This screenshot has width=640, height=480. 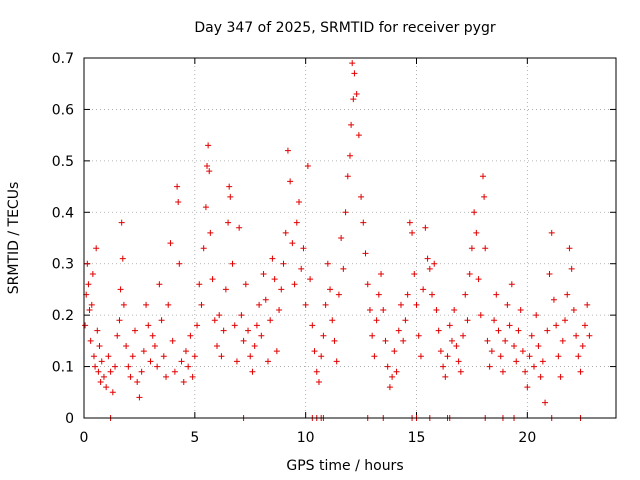 What do you see at coordinates (63, 59) in the screenshot?
I see `y-tick-label: 0.7` at bounding box center [63, 59].